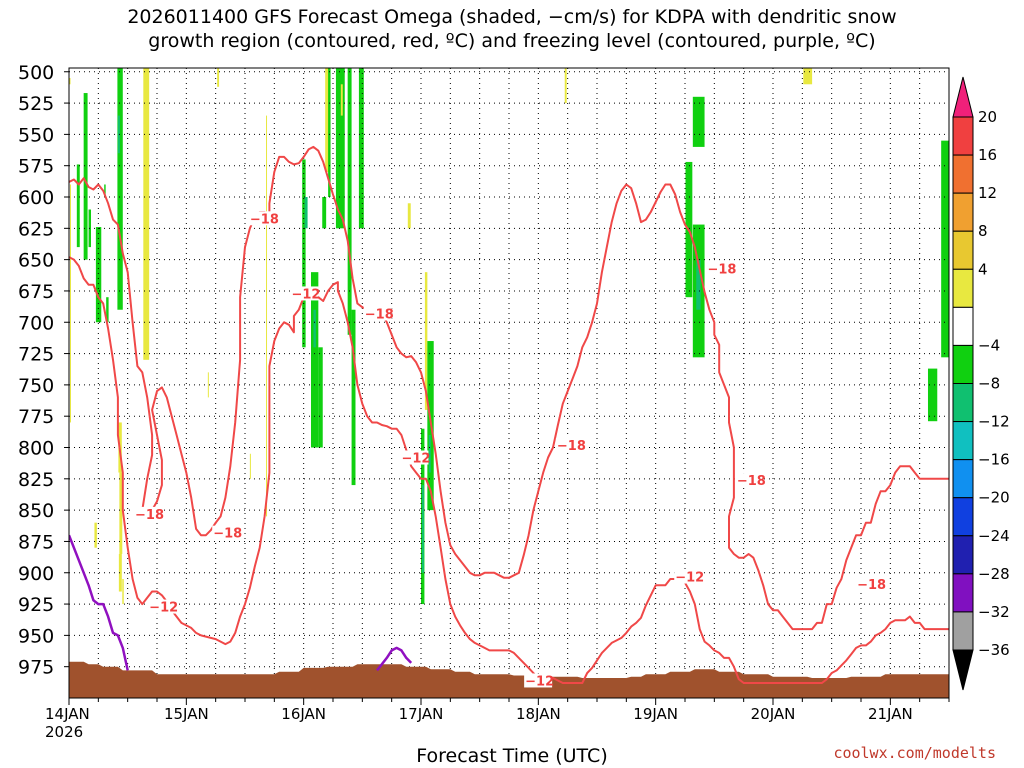 Image resolution: width=1024 pixels, height=768 pixels. Describe the element at coordinates (36, 449) in the screenshot. I see `y-tick-label-800: 800` at that location.